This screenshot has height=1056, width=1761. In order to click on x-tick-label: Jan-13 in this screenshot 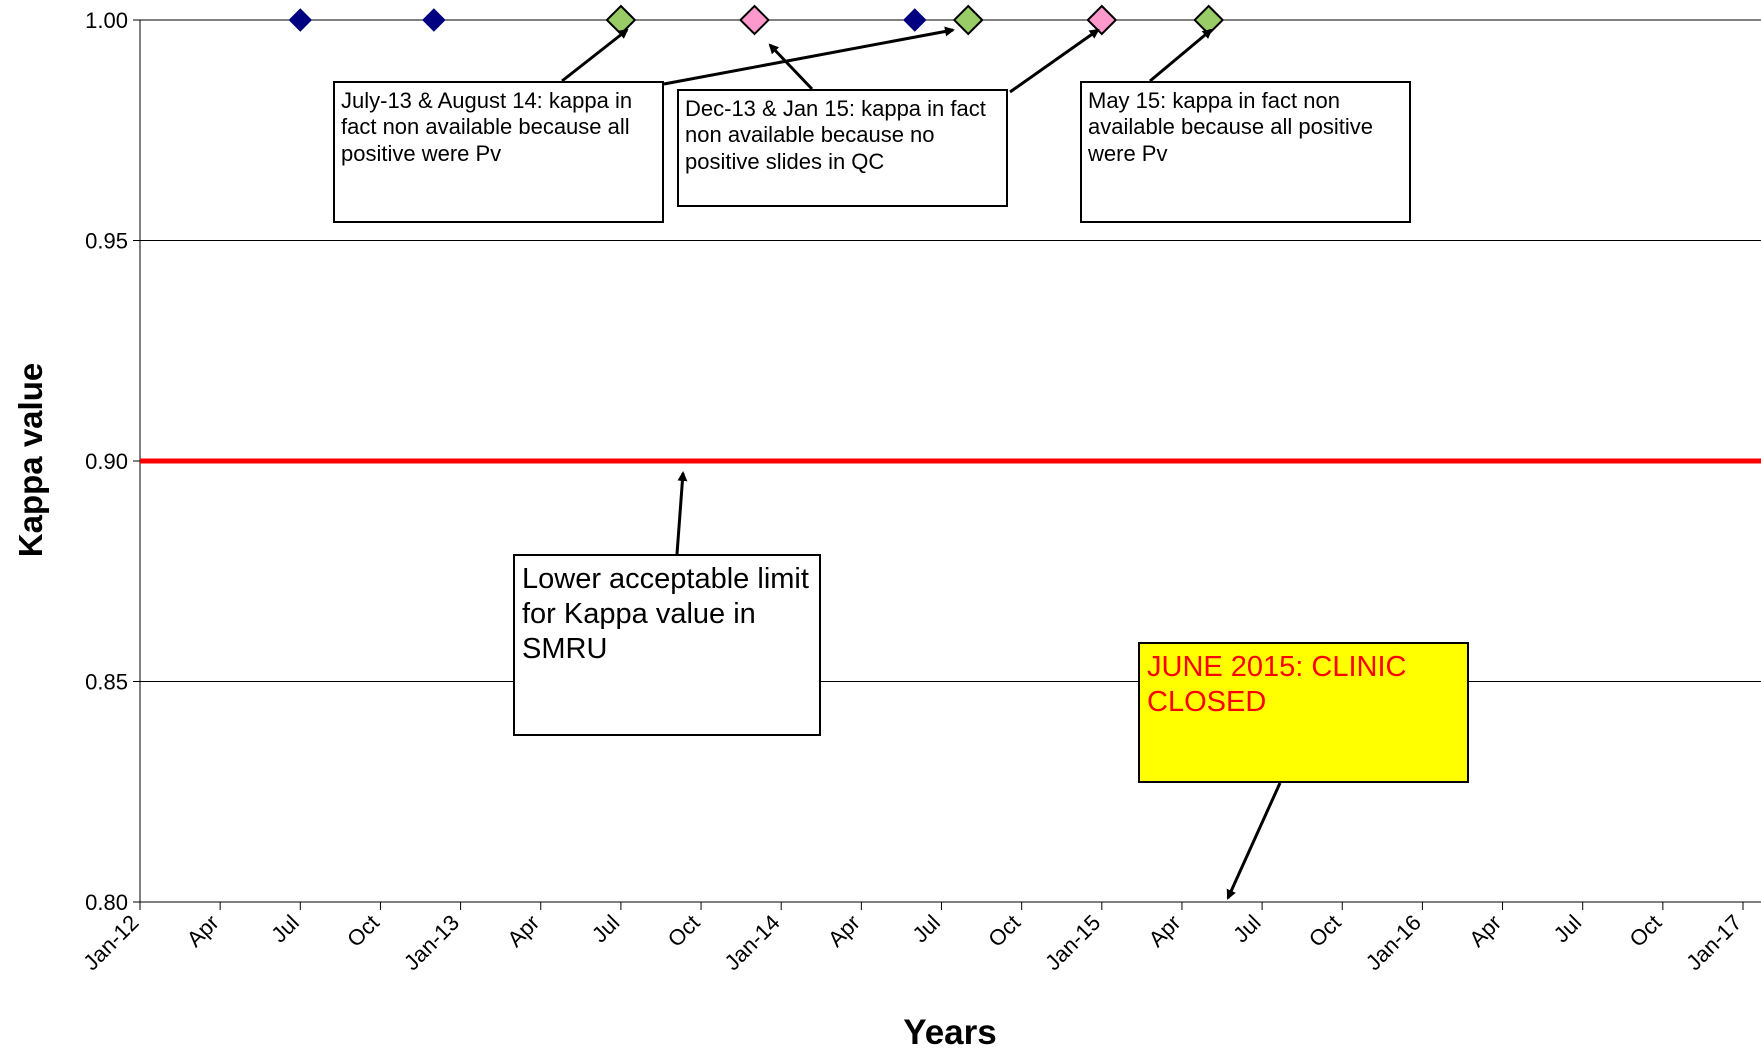, I will do `click(431, 942)`.